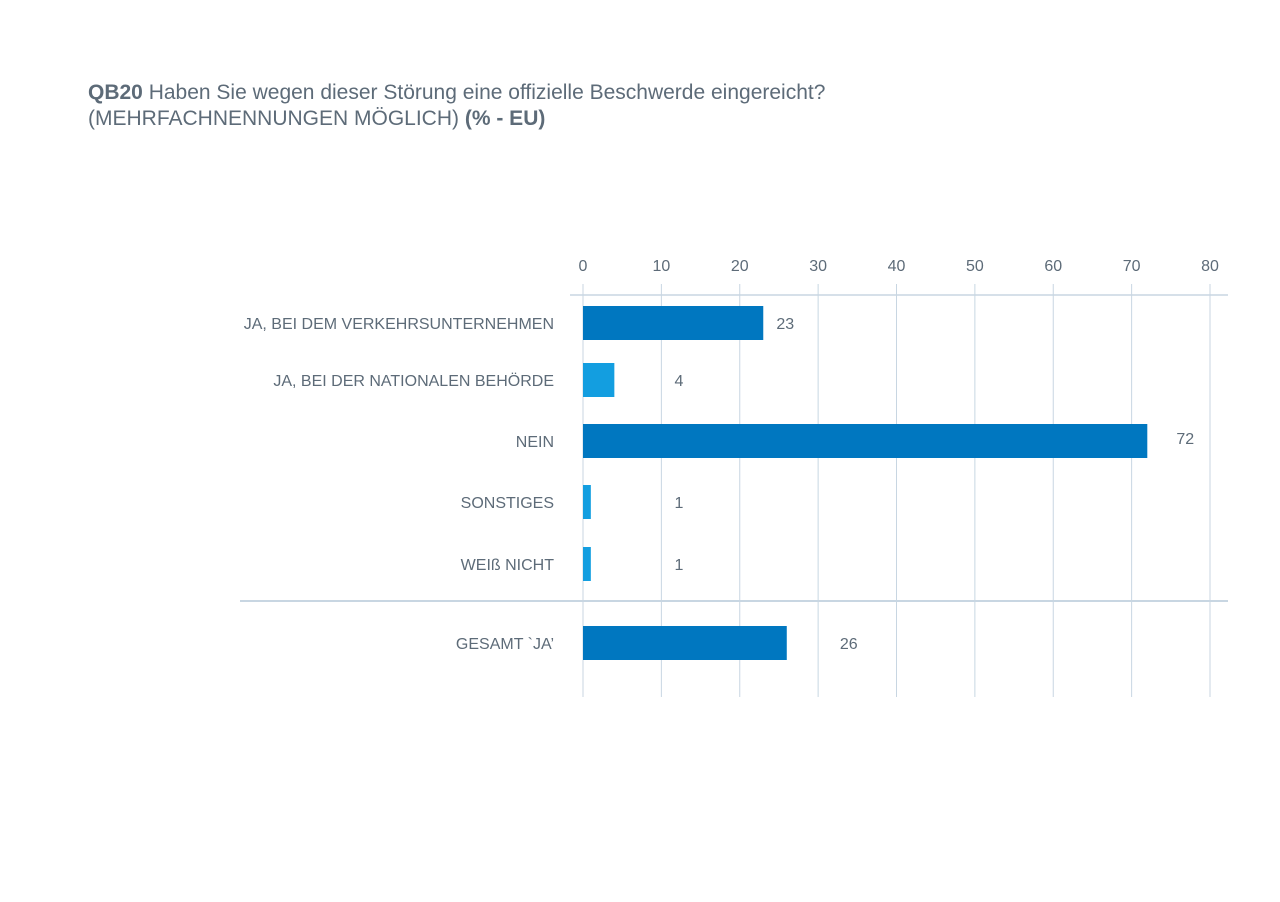  I want to click on data-label-0: 23, so click(785, 324).